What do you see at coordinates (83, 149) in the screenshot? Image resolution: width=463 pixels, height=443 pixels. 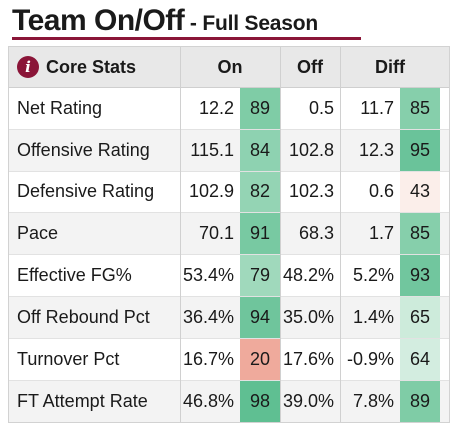 I see `row-label: Offensive Rating` at bounding box center [83, 149].